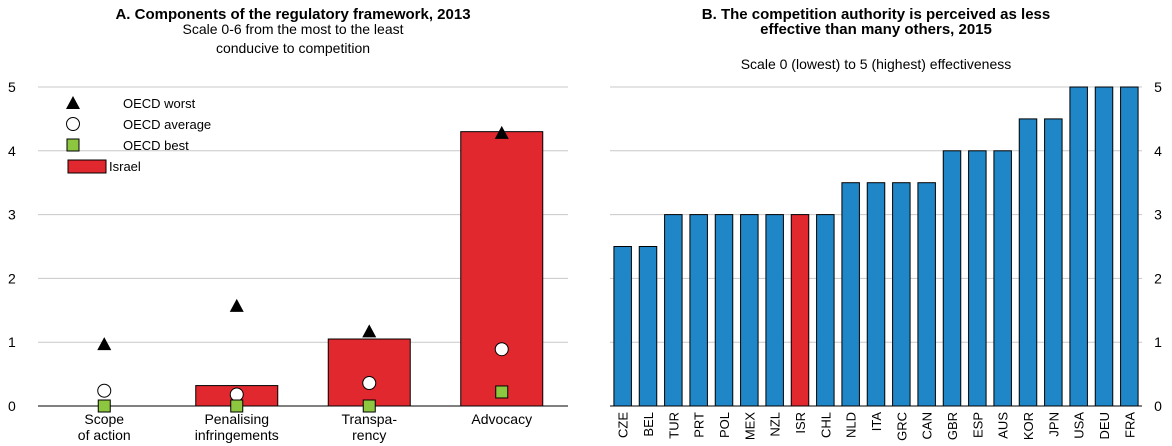 The width and height of the screenshot is (1172, 446). What do you see at coordinates (876, 29) in the screenshot?
I see `chart-title: effective than many others, 2015` at bounding box center [876, 29].